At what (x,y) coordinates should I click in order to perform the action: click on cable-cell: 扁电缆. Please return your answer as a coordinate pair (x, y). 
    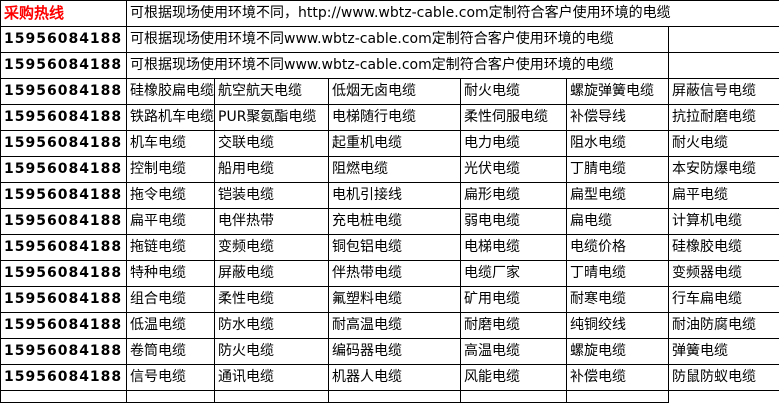
    Looking at the image, I should click on (617, 221).